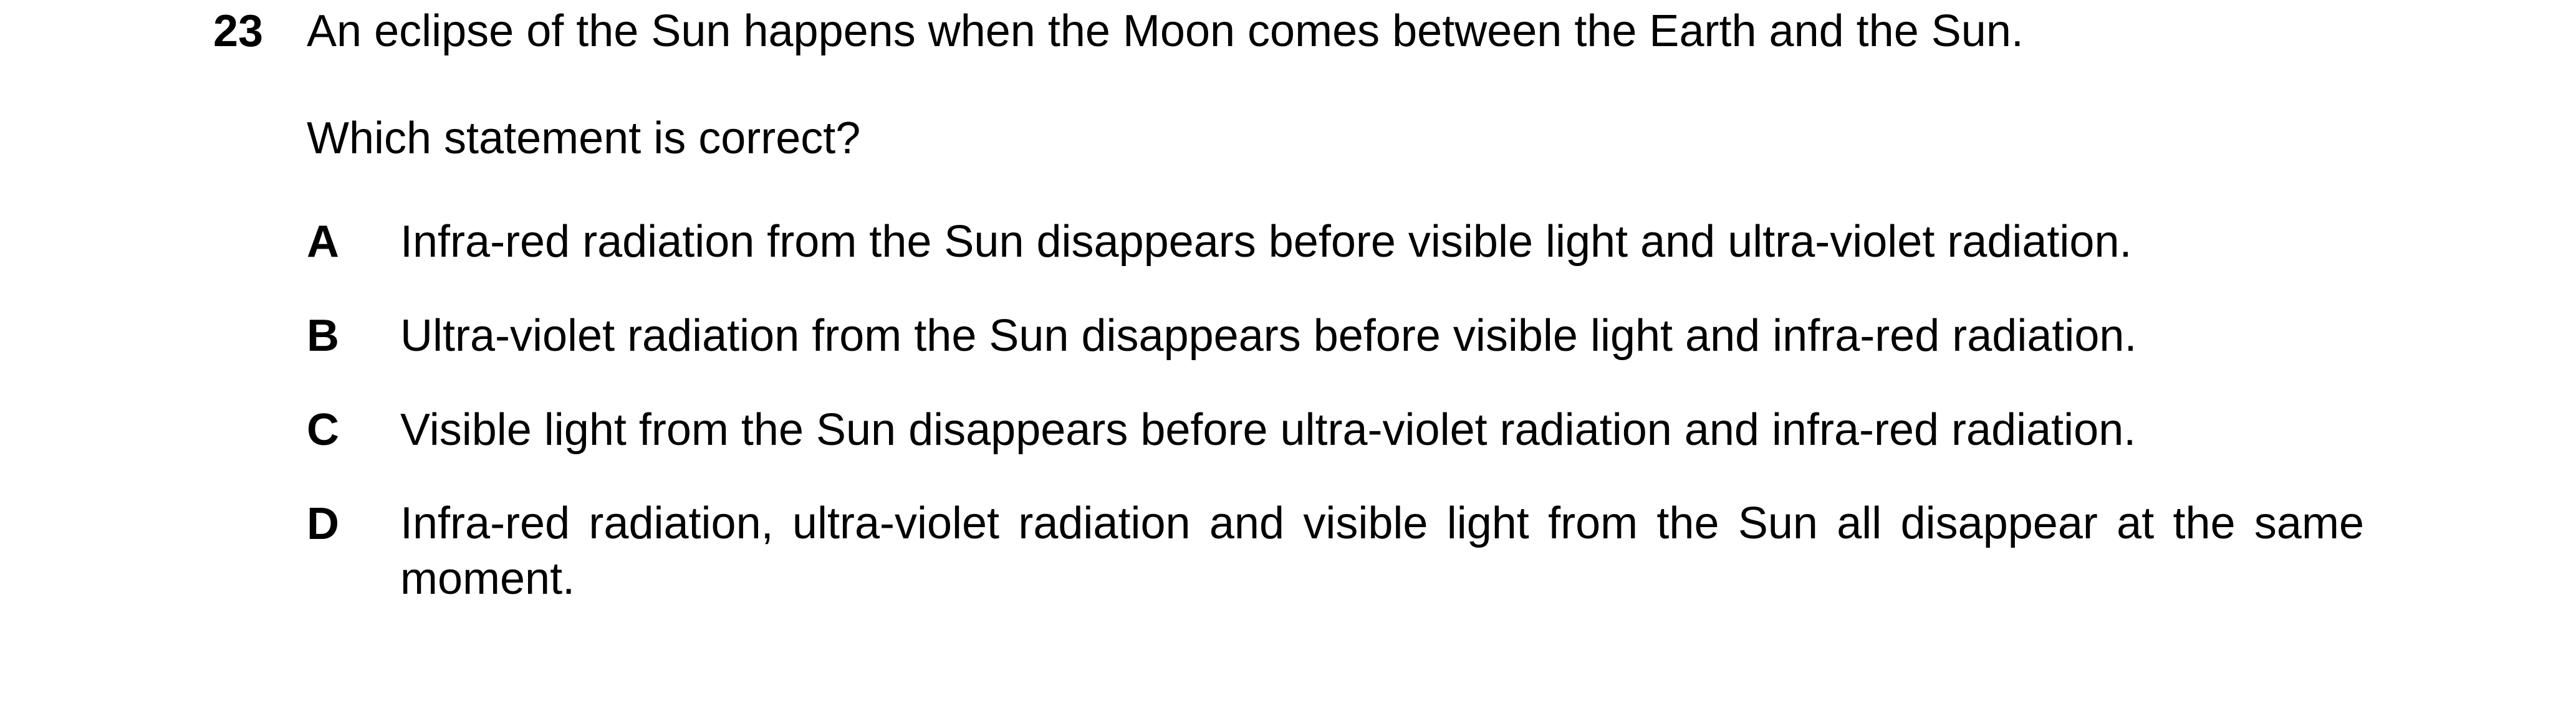 This screenshot has height=724, width=2576. Describe the element at coordinates (323, 242) in the screenshot. I see `option-a-letter: A` at that location.